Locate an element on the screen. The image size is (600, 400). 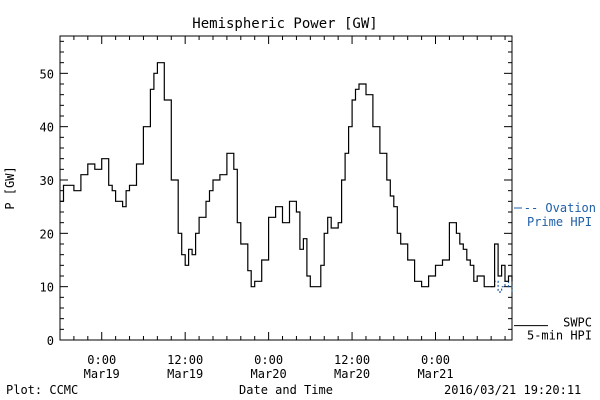
y-tick-label: 40 is located at coordinates (47, 128).